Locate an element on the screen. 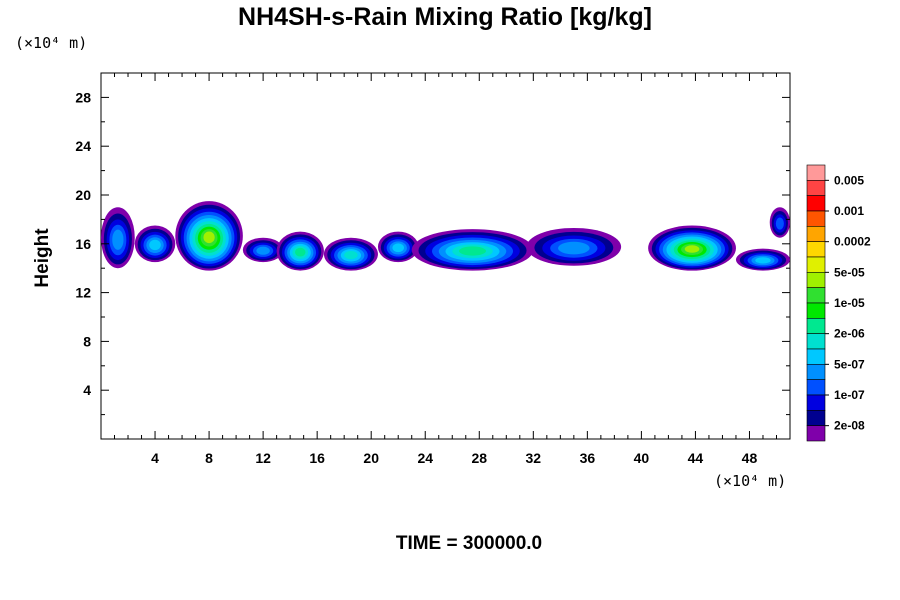 The image size is (900, 600). y-tick-label: 16 is located at coordinates (83, 244).